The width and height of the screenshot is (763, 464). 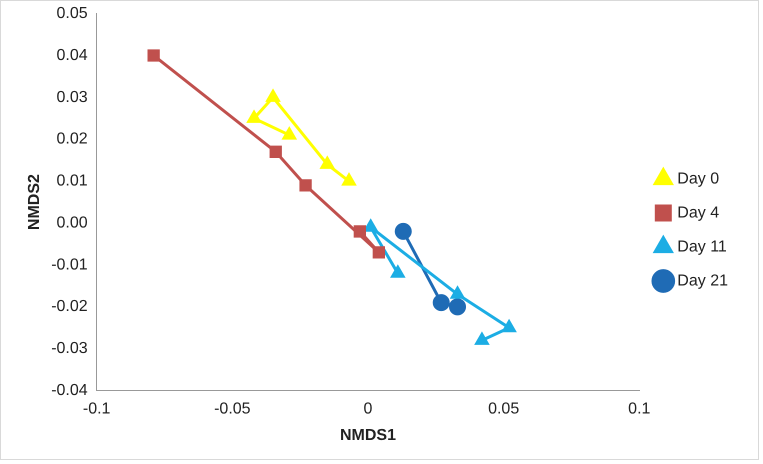 I want to click on y-tick-label: 0.05, so click(x=72, y=13).